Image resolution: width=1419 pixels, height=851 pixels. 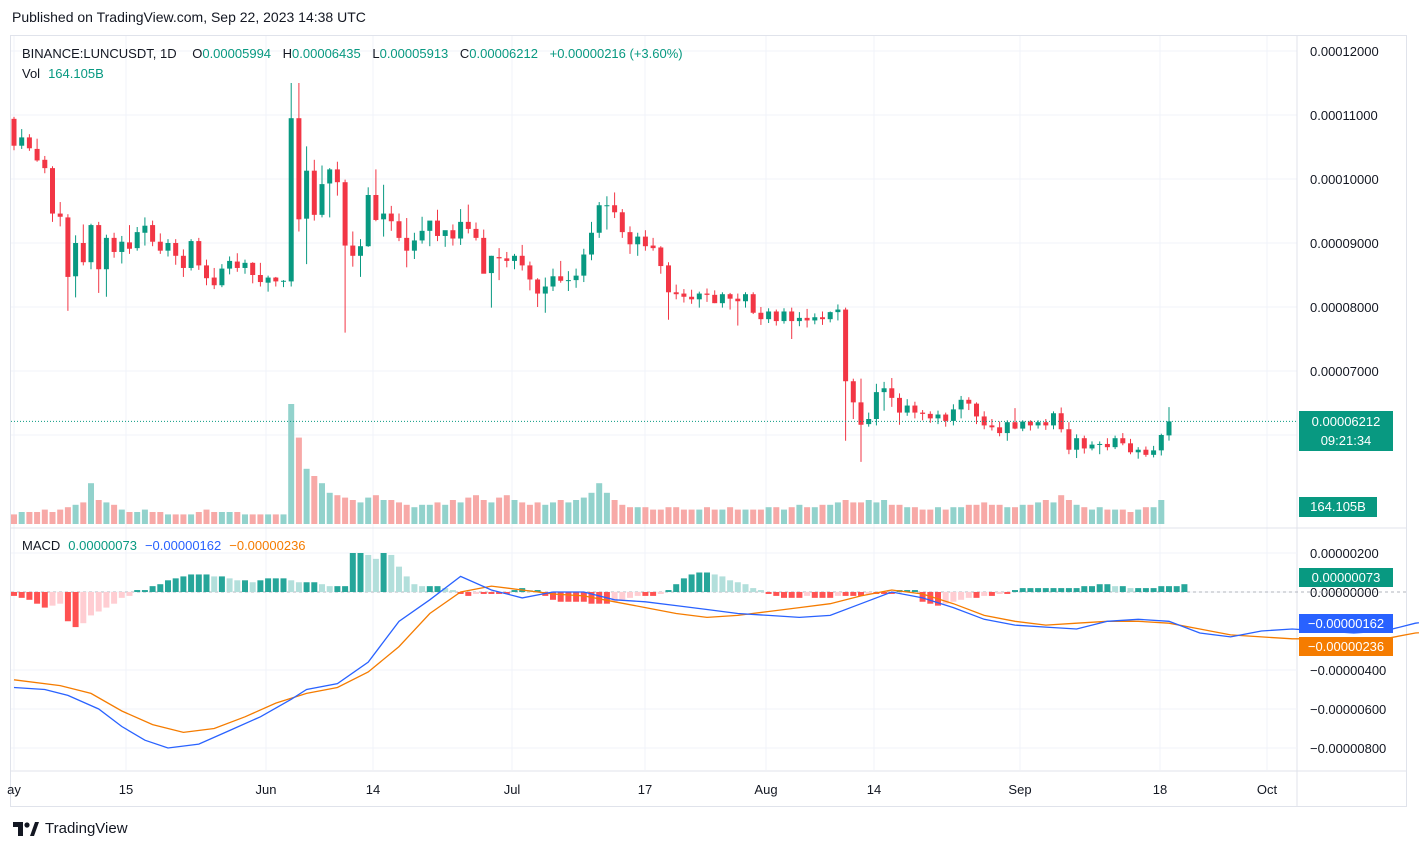 I want to click on open-value: 0.00005994, so click(x=237, y=53).